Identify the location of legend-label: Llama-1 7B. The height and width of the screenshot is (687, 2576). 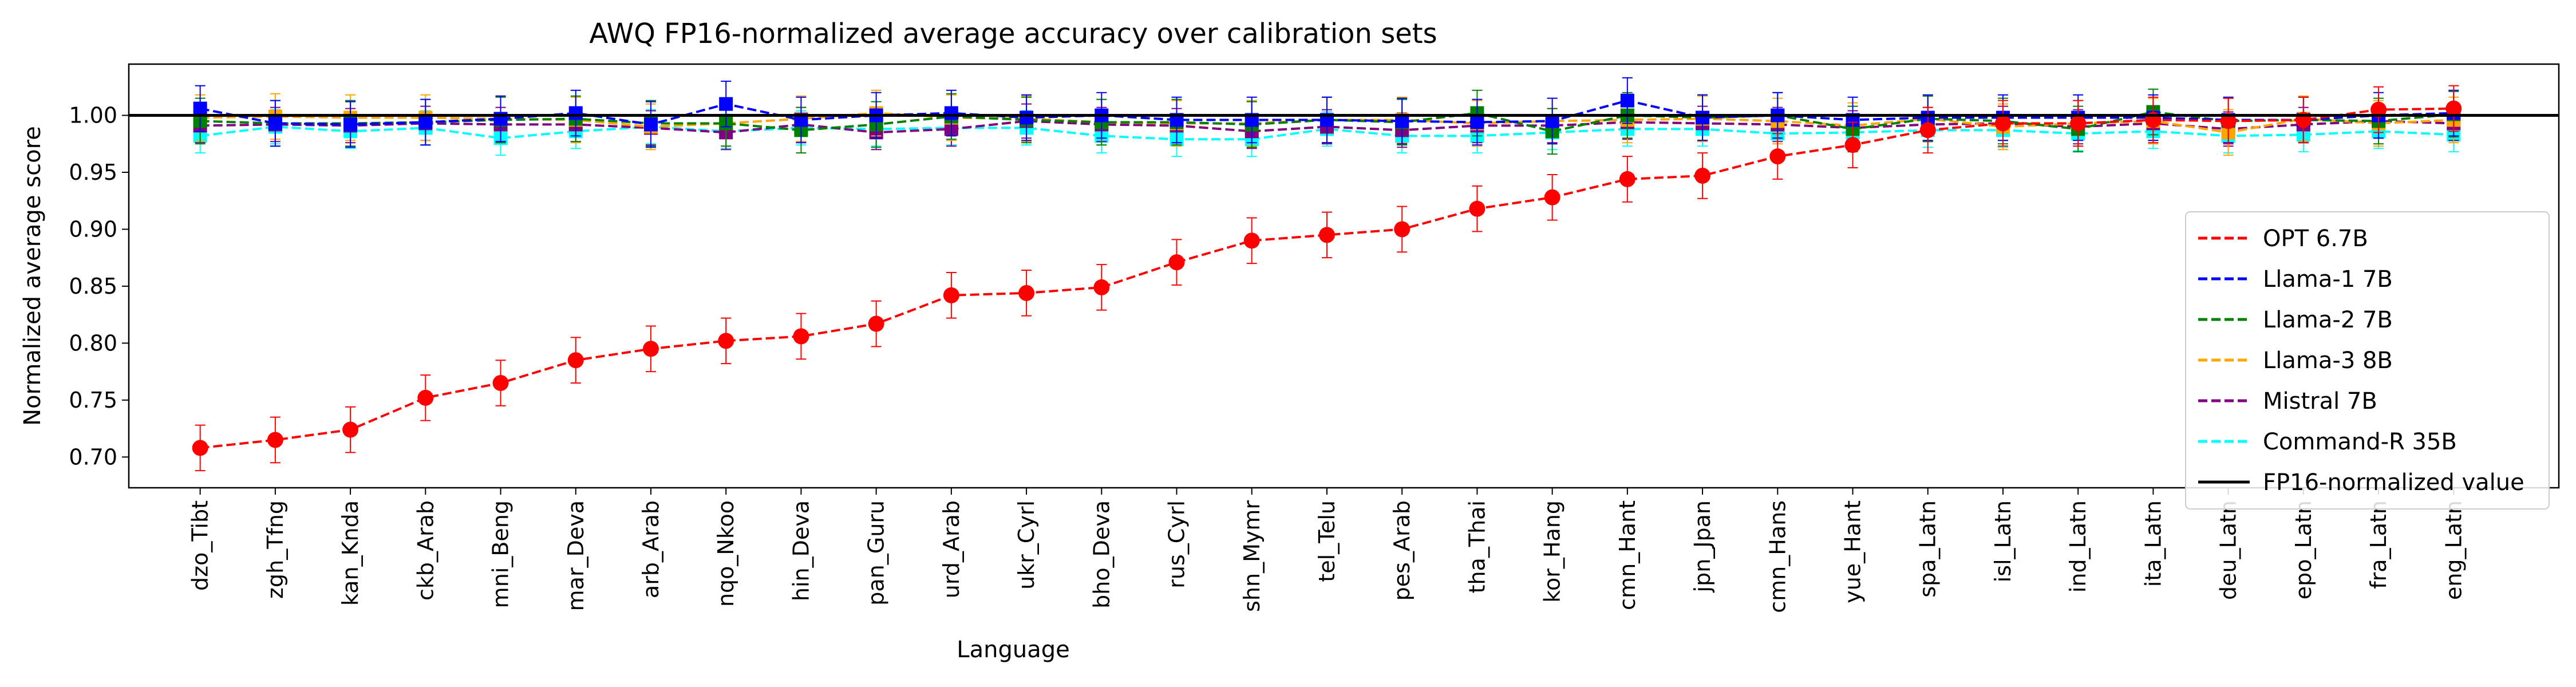
(2328, 279).